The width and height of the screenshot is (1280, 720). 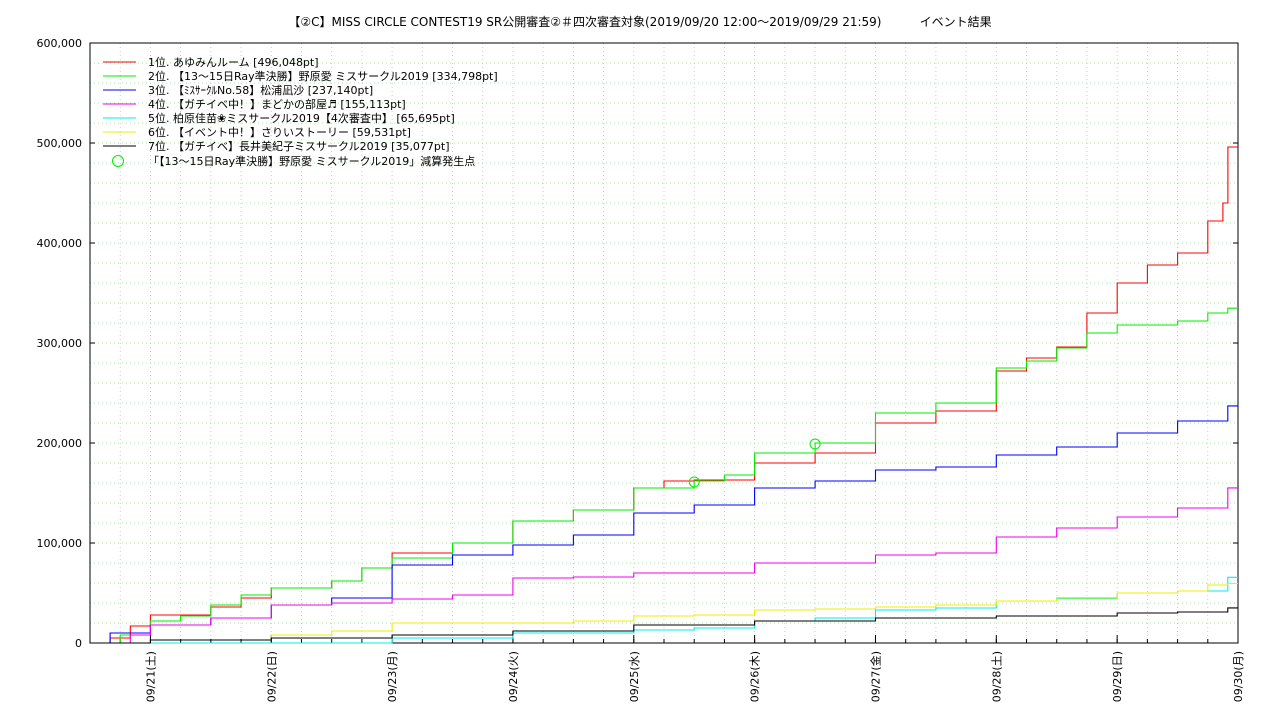 What do you see at coordinates (996, 676) in the screenshot?
I see `x-tick-label: 09/28(土)` at bounding box center [996, 676].